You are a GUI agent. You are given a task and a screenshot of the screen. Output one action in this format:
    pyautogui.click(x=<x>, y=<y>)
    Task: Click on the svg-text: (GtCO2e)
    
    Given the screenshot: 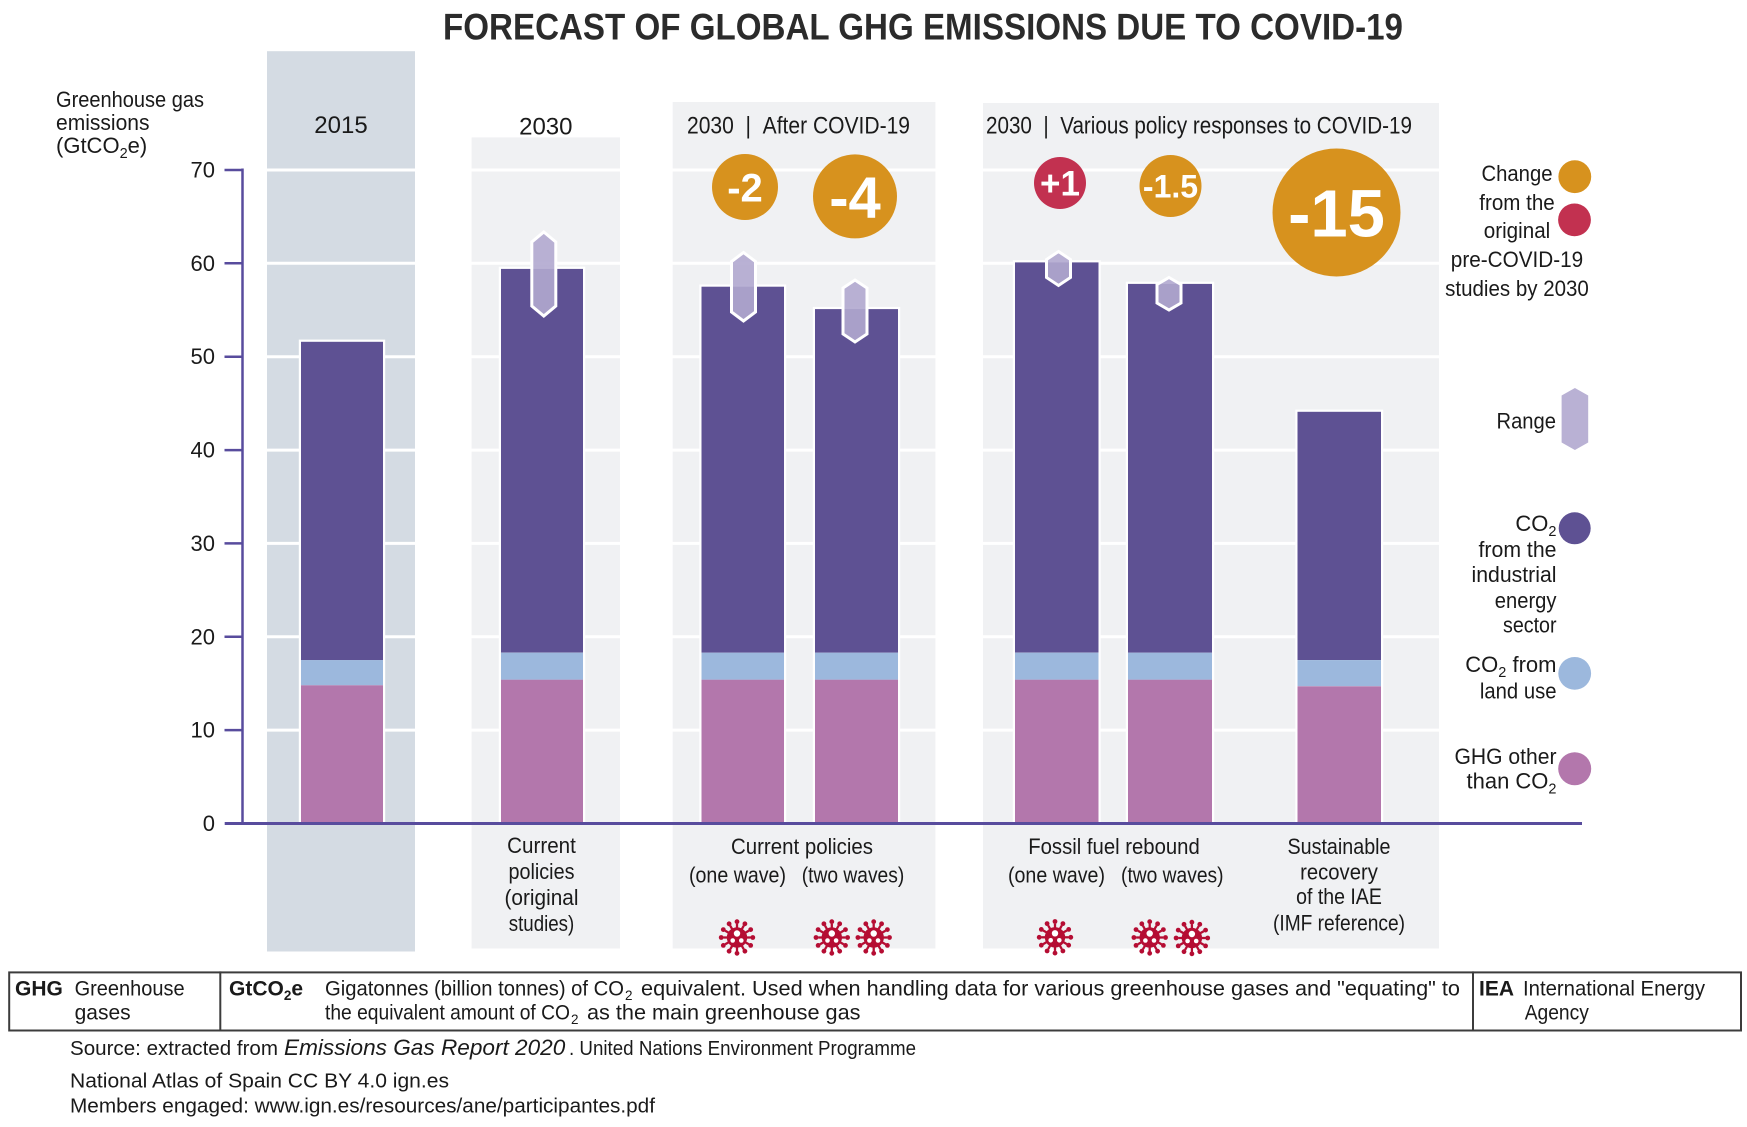 What is the action you would take?
    pyautogui.click(x=101, y=147)
    